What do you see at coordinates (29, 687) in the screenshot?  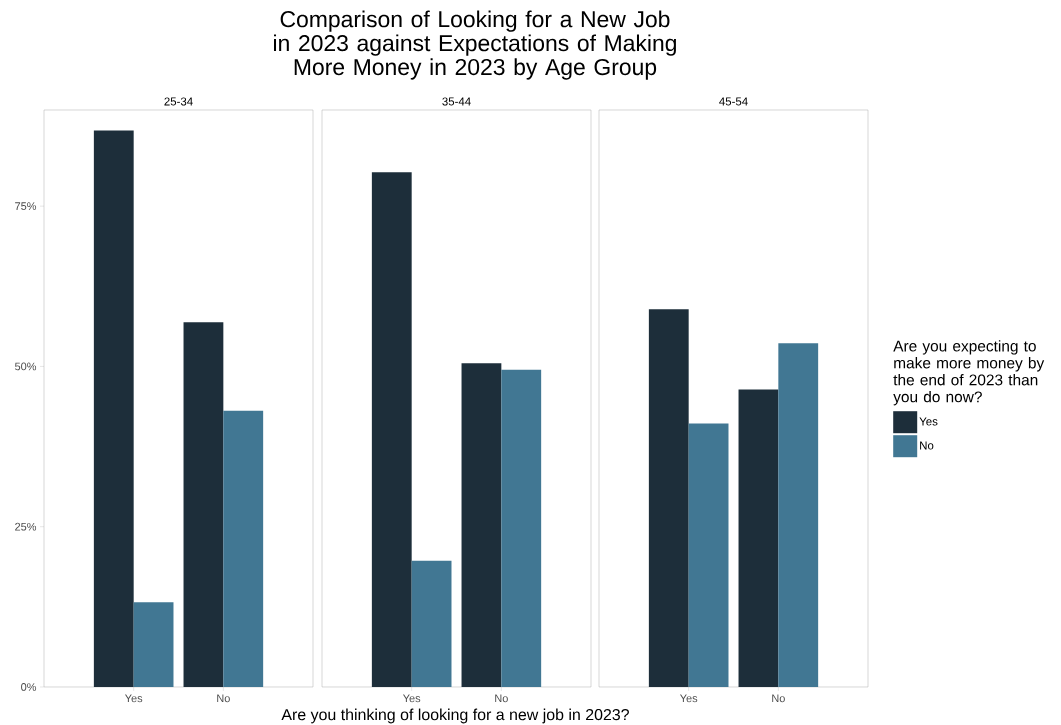 I see `y-tick-label: 0%` at bounding box center [29, 687].